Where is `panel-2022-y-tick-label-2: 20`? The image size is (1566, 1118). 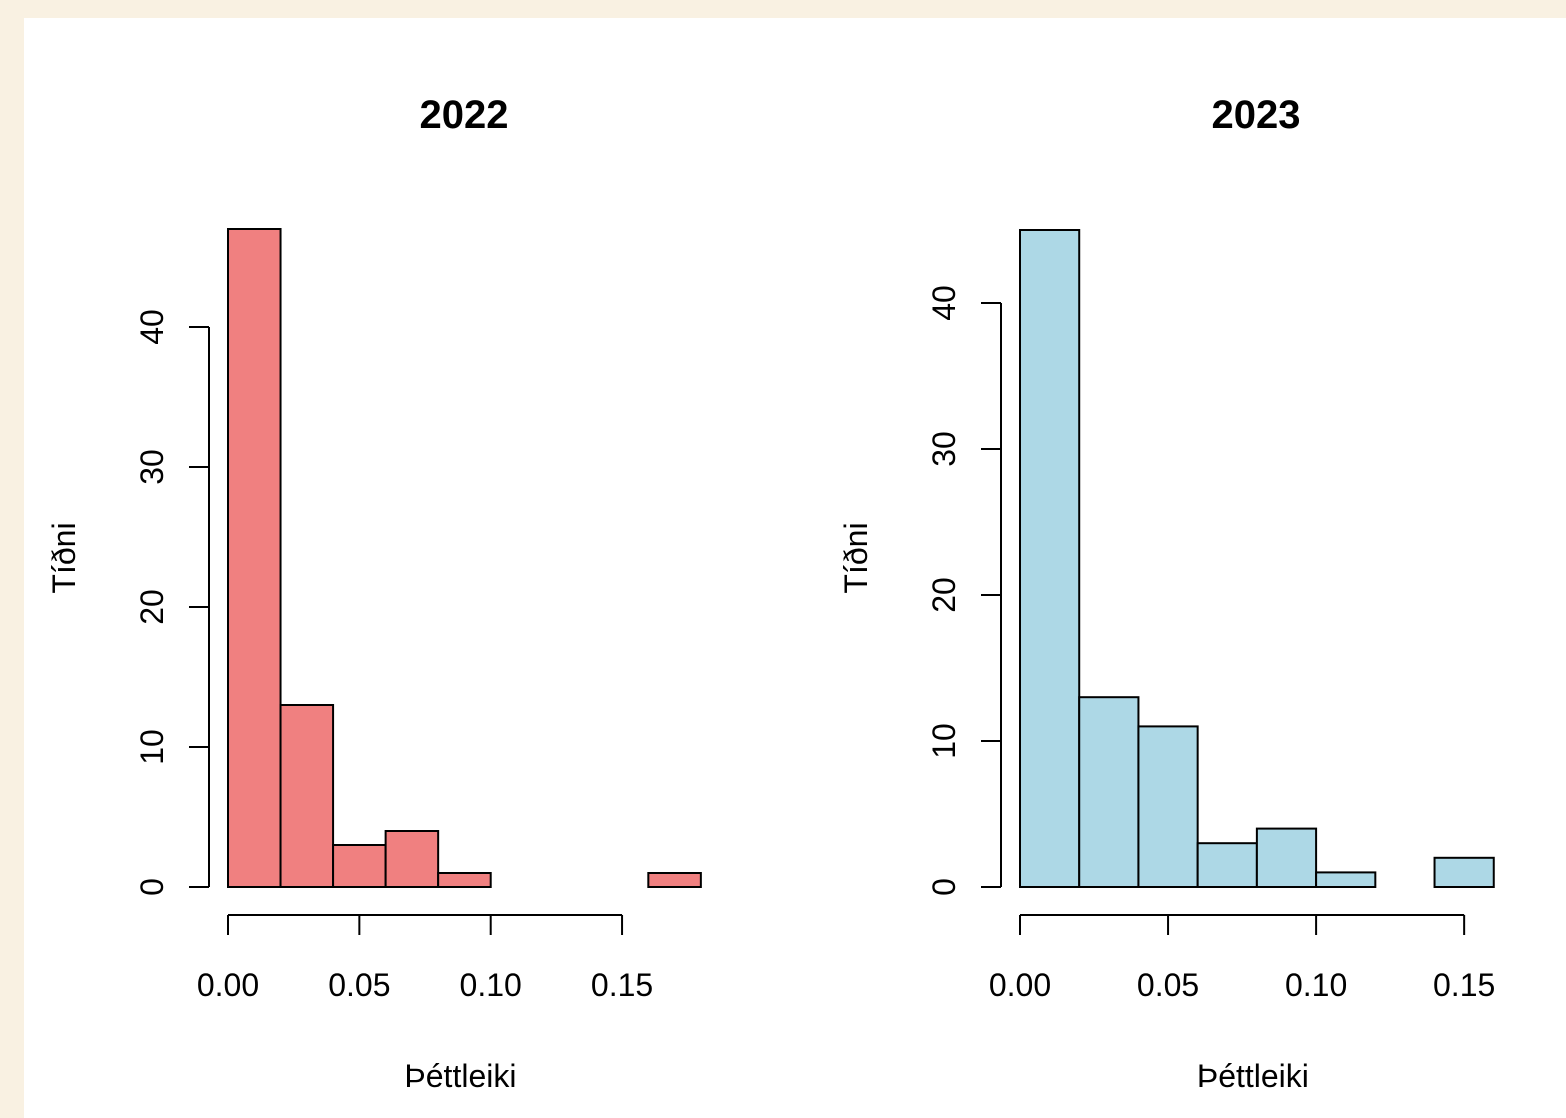
panel-2022-y-tick-label-2: 20 is located at coordinates (152, 607).